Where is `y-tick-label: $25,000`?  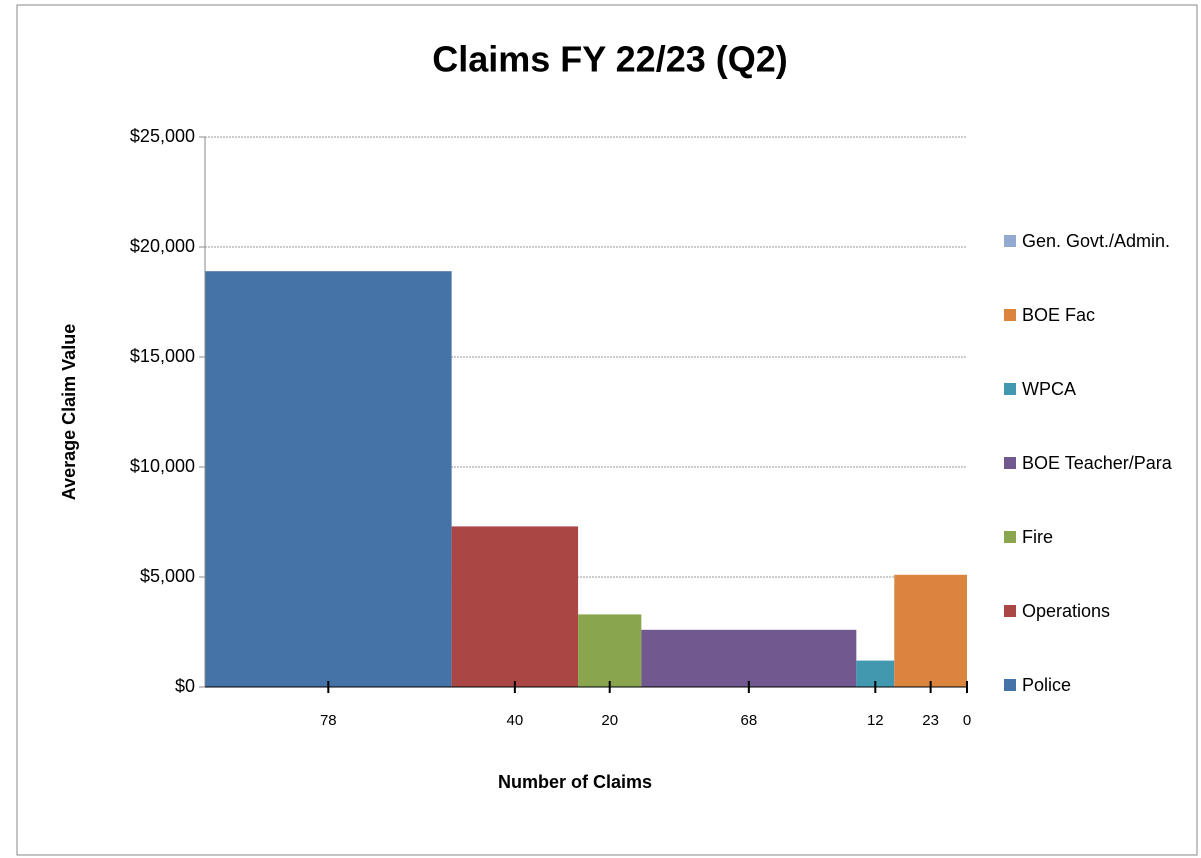
y-tick-label: $25,000 is located at coordinates (162, 136).